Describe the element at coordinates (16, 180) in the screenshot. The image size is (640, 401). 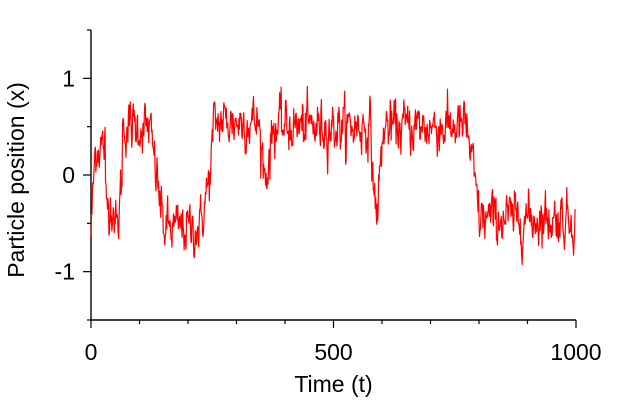
I see `y-axis-title: Particle position (x)` at that location.